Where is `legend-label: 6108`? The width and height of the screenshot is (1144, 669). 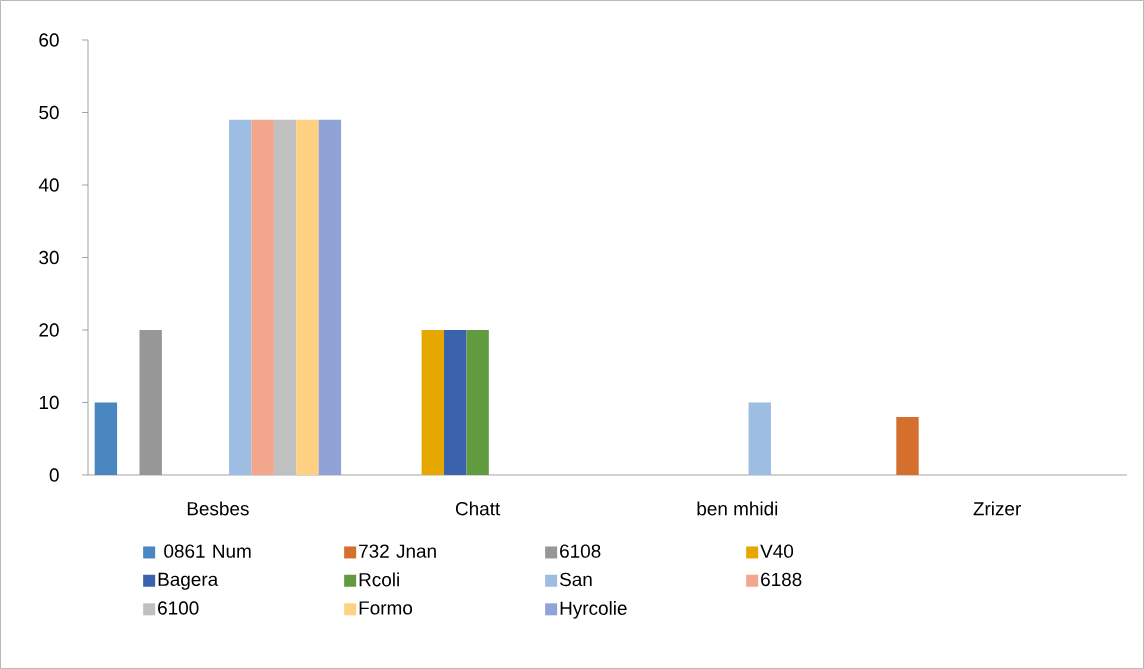 legend-label: 6108 is located at coordinates (580, 551).